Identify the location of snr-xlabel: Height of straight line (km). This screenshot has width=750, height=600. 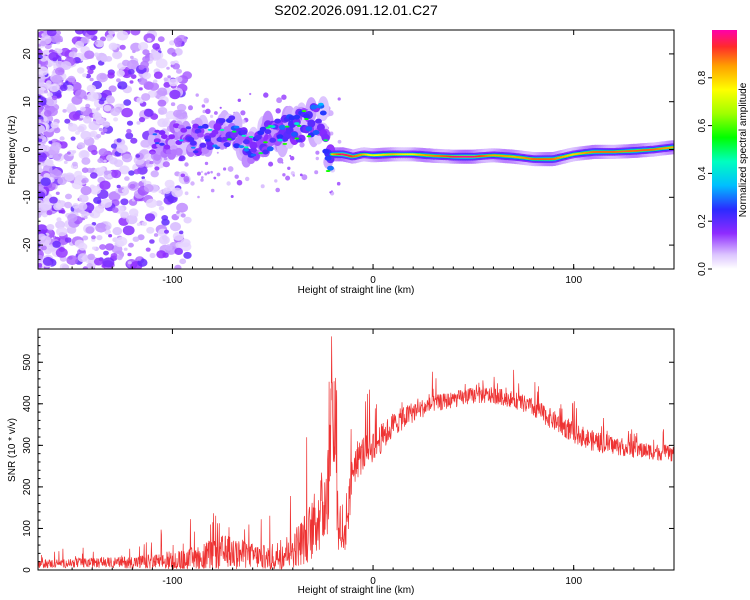
(356, 590).